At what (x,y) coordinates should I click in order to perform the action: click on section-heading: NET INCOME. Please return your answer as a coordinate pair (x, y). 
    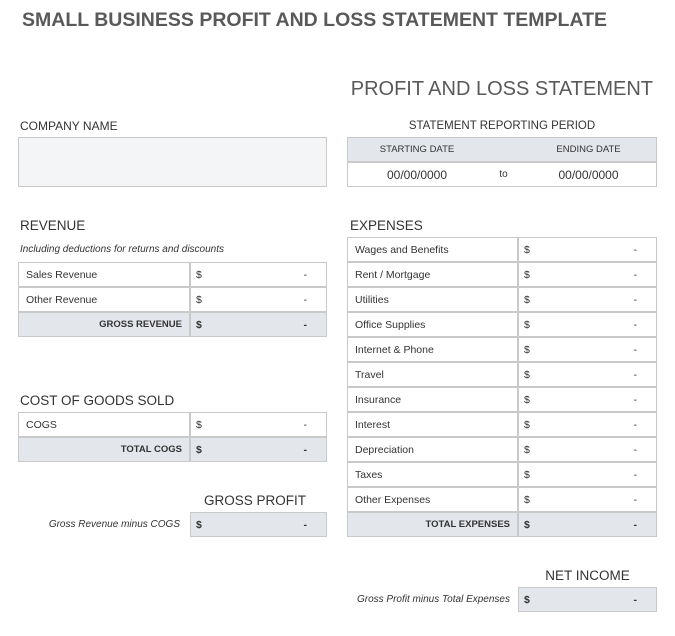
    Looking at the image, I should click on (587, 575).